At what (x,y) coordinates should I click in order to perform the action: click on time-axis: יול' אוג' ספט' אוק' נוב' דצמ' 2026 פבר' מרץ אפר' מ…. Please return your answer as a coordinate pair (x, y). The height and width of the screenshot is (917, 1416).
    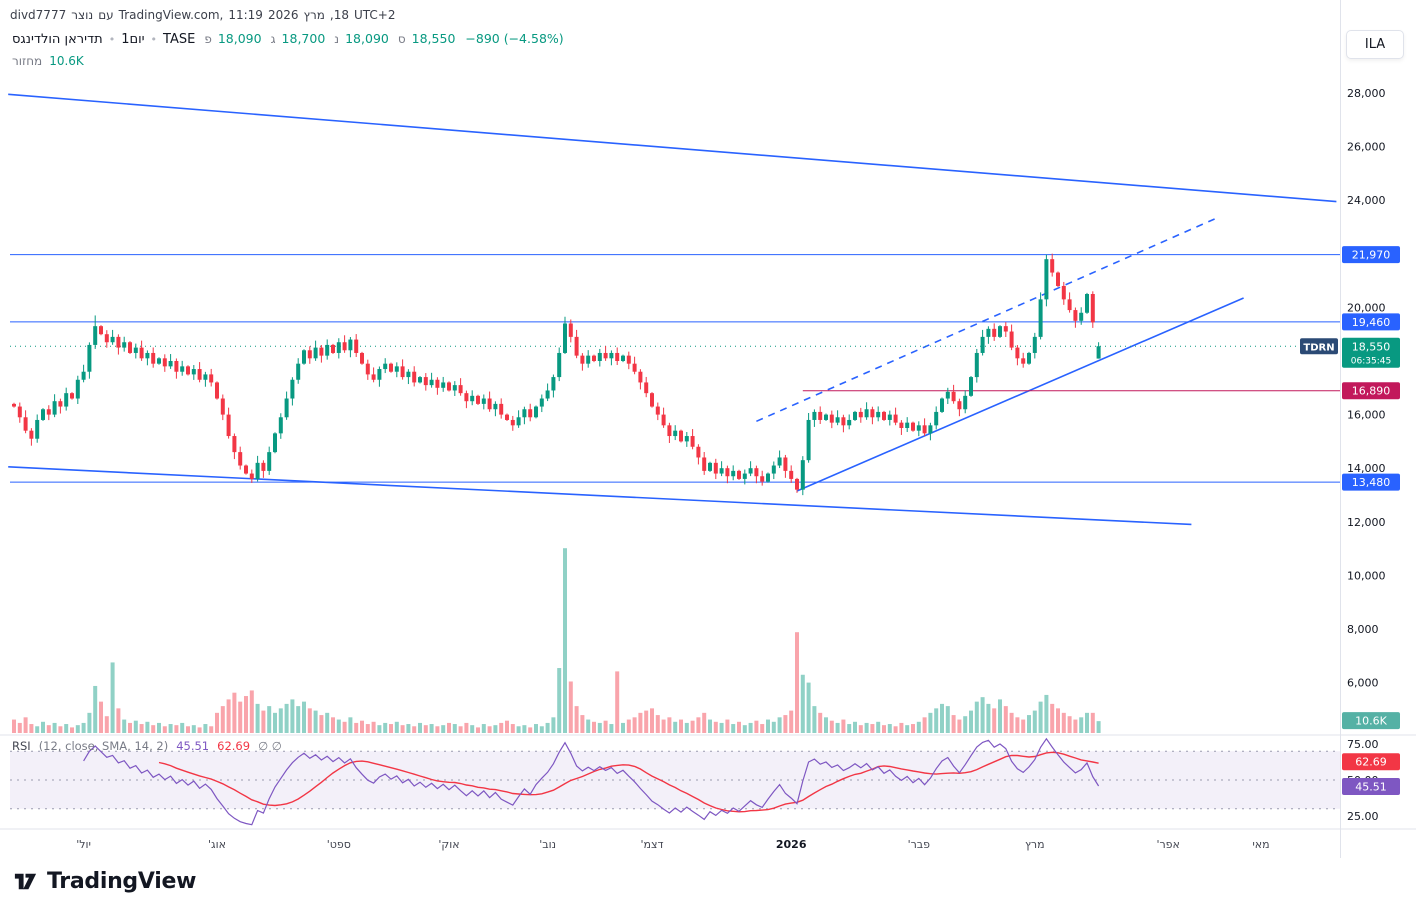
    Looking at the image, I should click on (672, 844).